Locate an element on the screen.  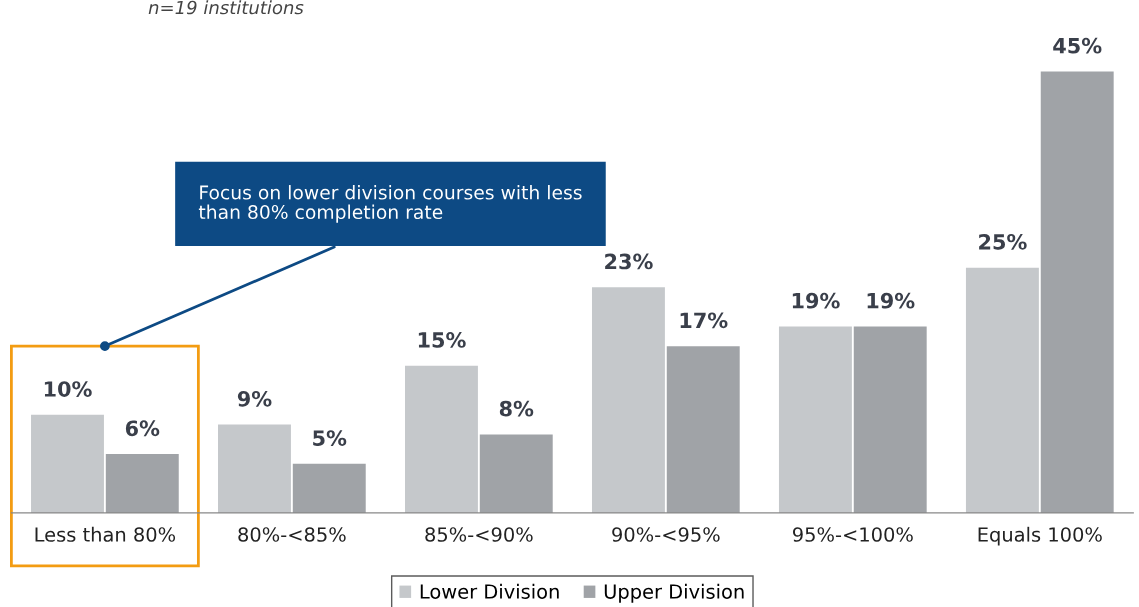
data-label: 15% is located at coordinates (442, 340).